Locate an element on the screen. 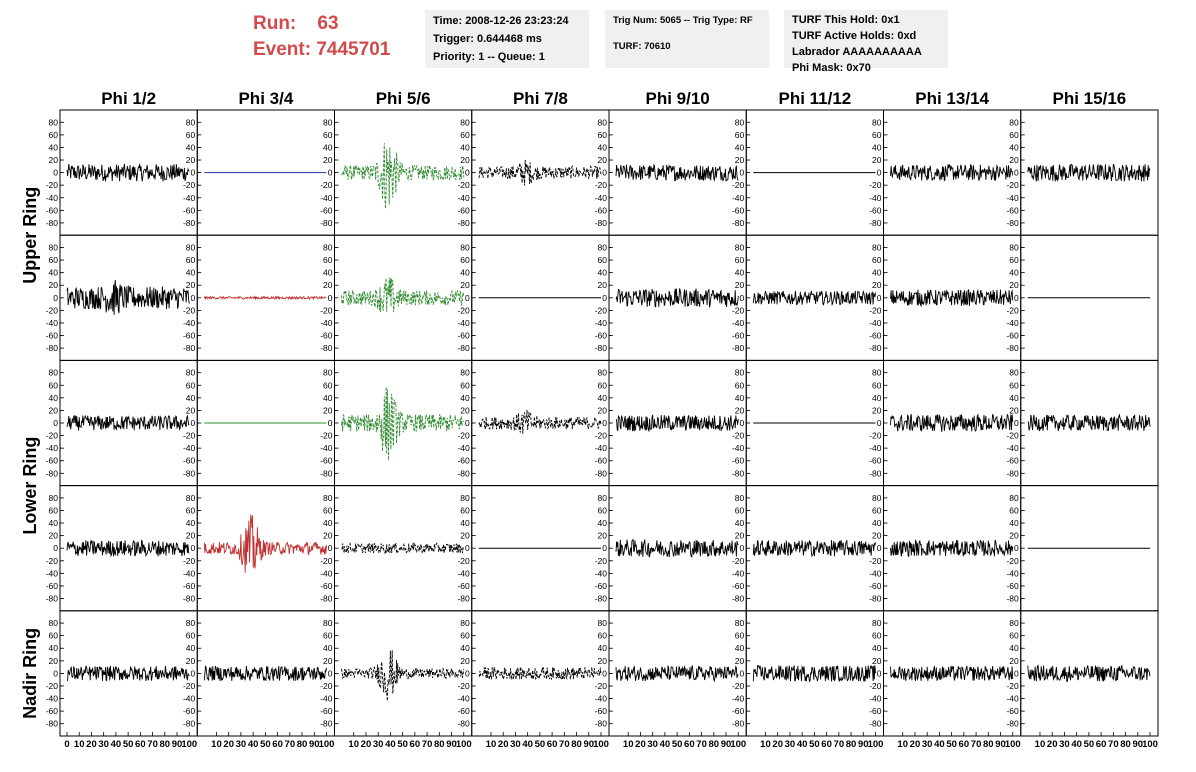 The height and width of the screenshot is (772, 1196). x-tick-label: 10 is located at coordinates (902, 744).